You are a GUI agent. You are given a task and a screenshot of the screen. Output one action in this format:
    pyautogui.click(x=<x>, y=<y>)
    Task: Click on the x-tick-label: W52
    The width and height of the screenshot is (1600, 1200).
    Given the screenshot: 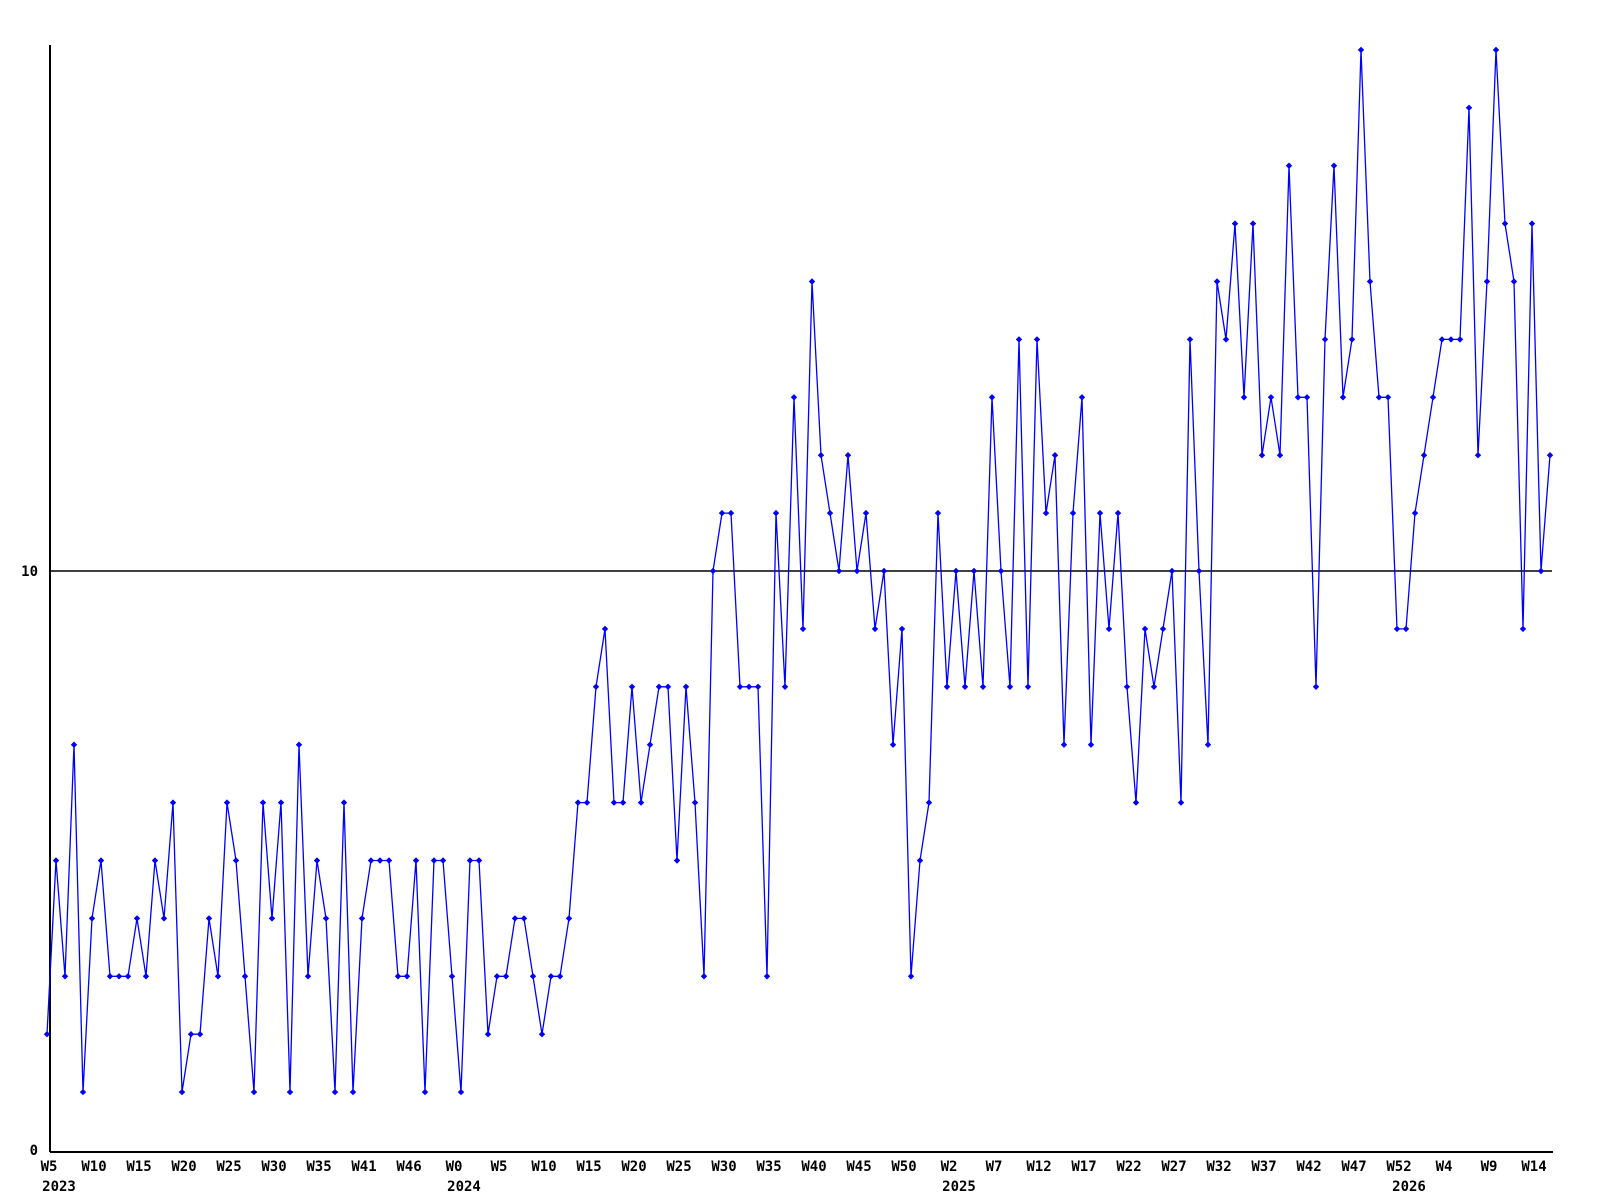 What is the action you would take?
    pyautogui.click(x=1398, y=1167)
    